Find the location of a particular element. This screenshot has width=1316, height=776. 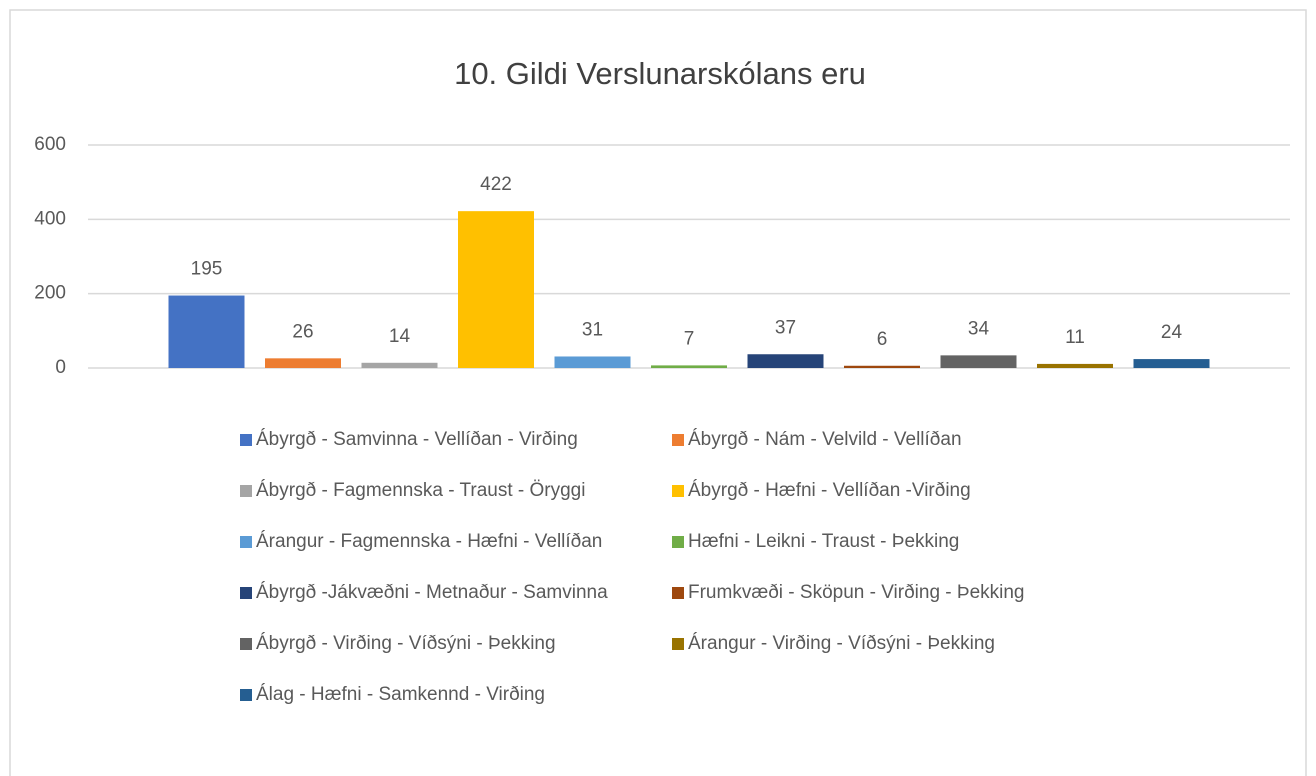

legend-label: Árangur - Virðing - Víðsýni - Þekking is located at coordinates (841, 643).